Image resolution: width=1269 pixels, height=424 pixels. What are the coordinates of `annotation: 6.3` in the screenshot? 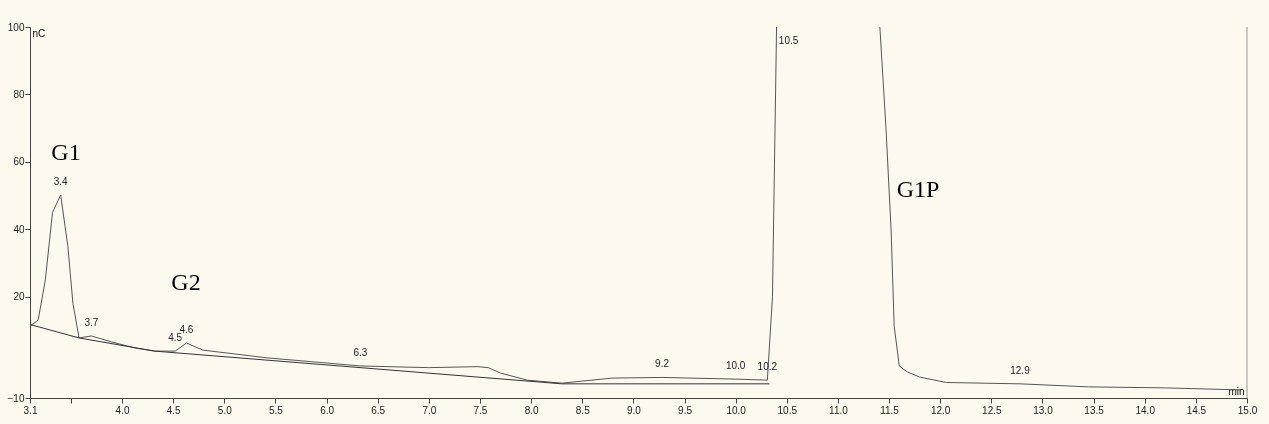 It's located at (360, 352).